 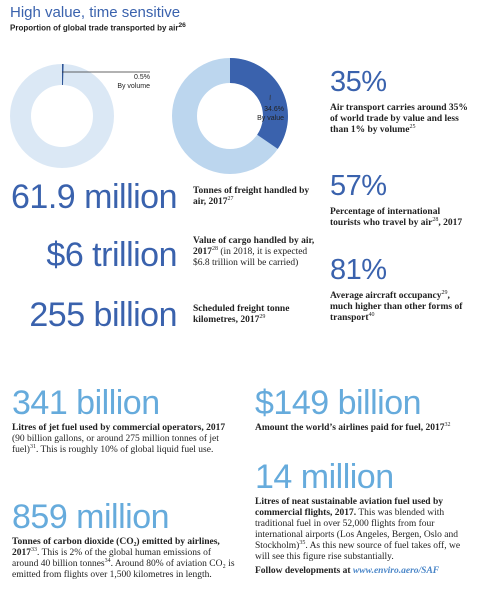 I want to click on bold-text: Scheduled freight tonne kilometres, 2017, so click(x=241, y=314).